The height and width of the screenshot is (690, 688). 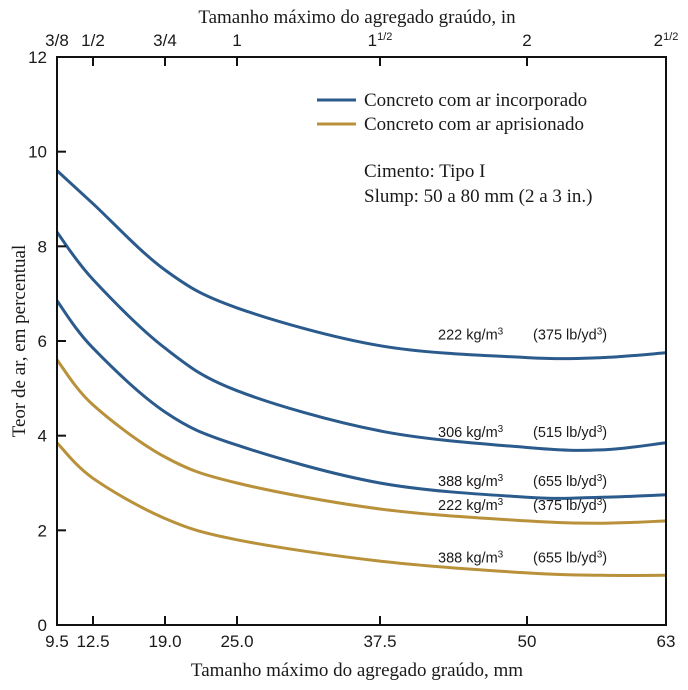 What do you see at coordinates (380, 40) in the screenshot?
I see `x-tick-label-top: 11/2` at bounding box center [380, 40].